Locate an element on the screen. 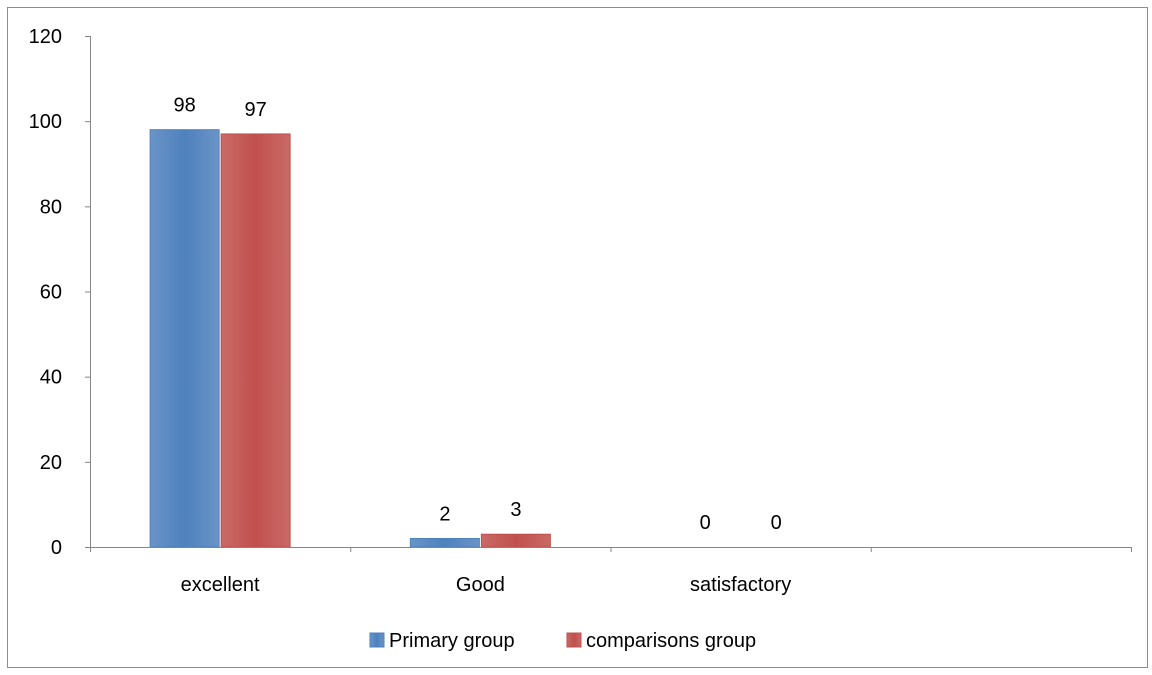 The image size is (1152, 675). legend: Primary group comparisons group is located at coordinates (562, 641).